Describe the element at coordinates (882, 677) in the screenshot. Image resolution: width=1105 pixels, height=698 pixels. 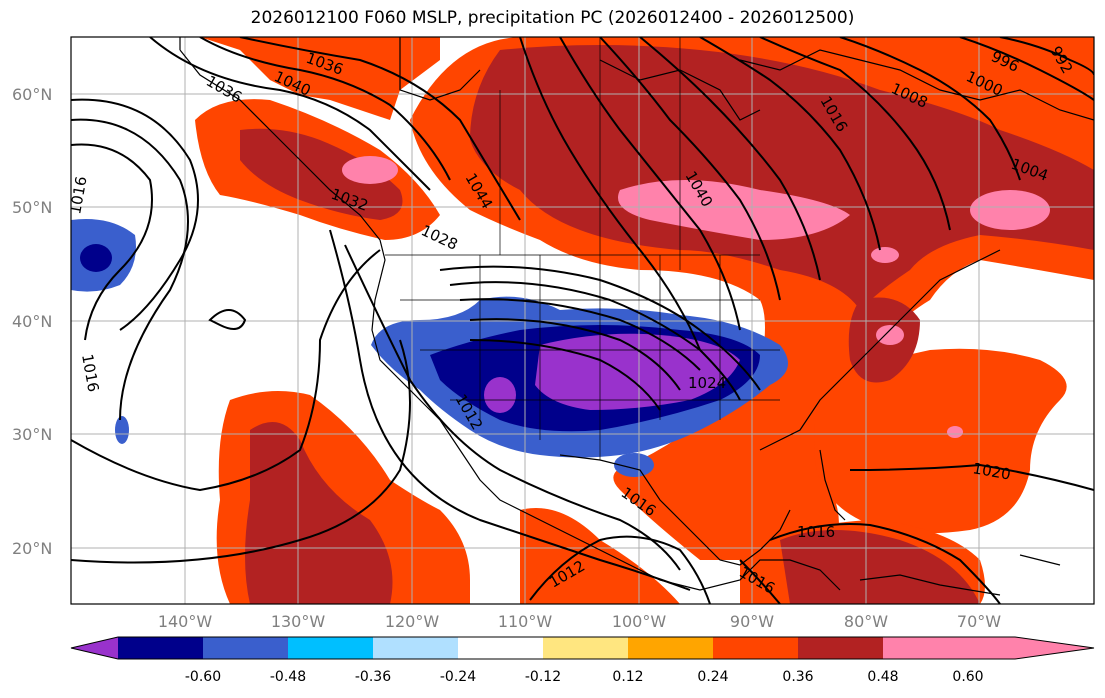
I see `colorbar-tick: 0.48` at that location.